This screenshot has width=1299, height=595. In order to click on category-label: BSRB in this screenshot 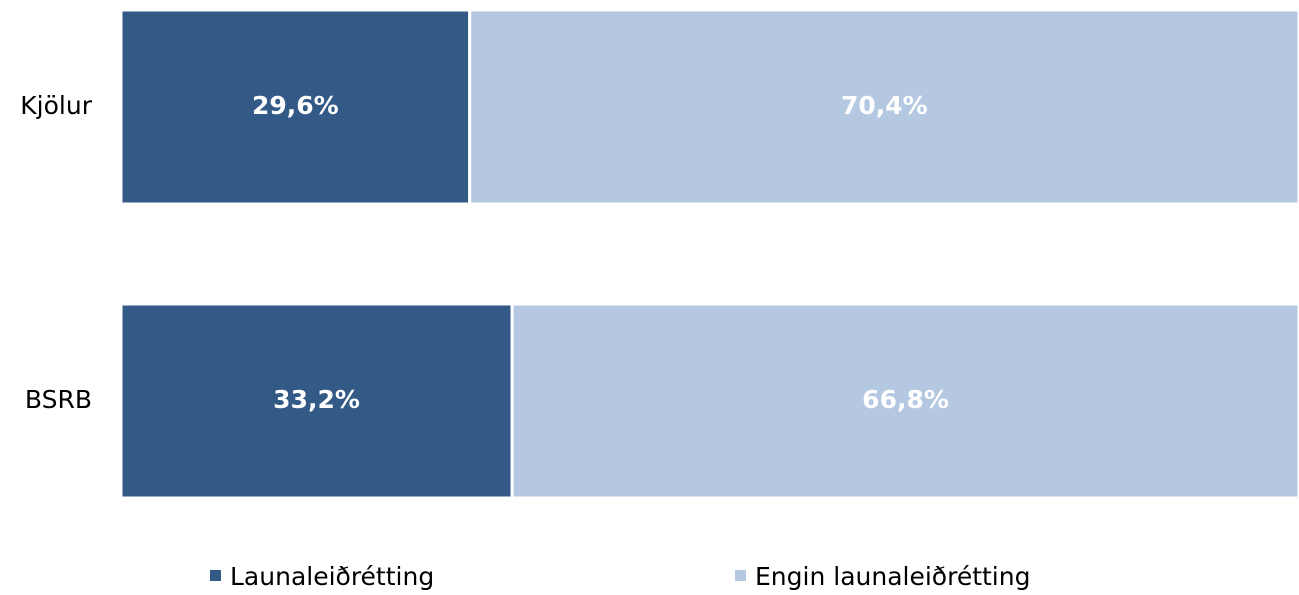, I will do `click(58, 399)`.